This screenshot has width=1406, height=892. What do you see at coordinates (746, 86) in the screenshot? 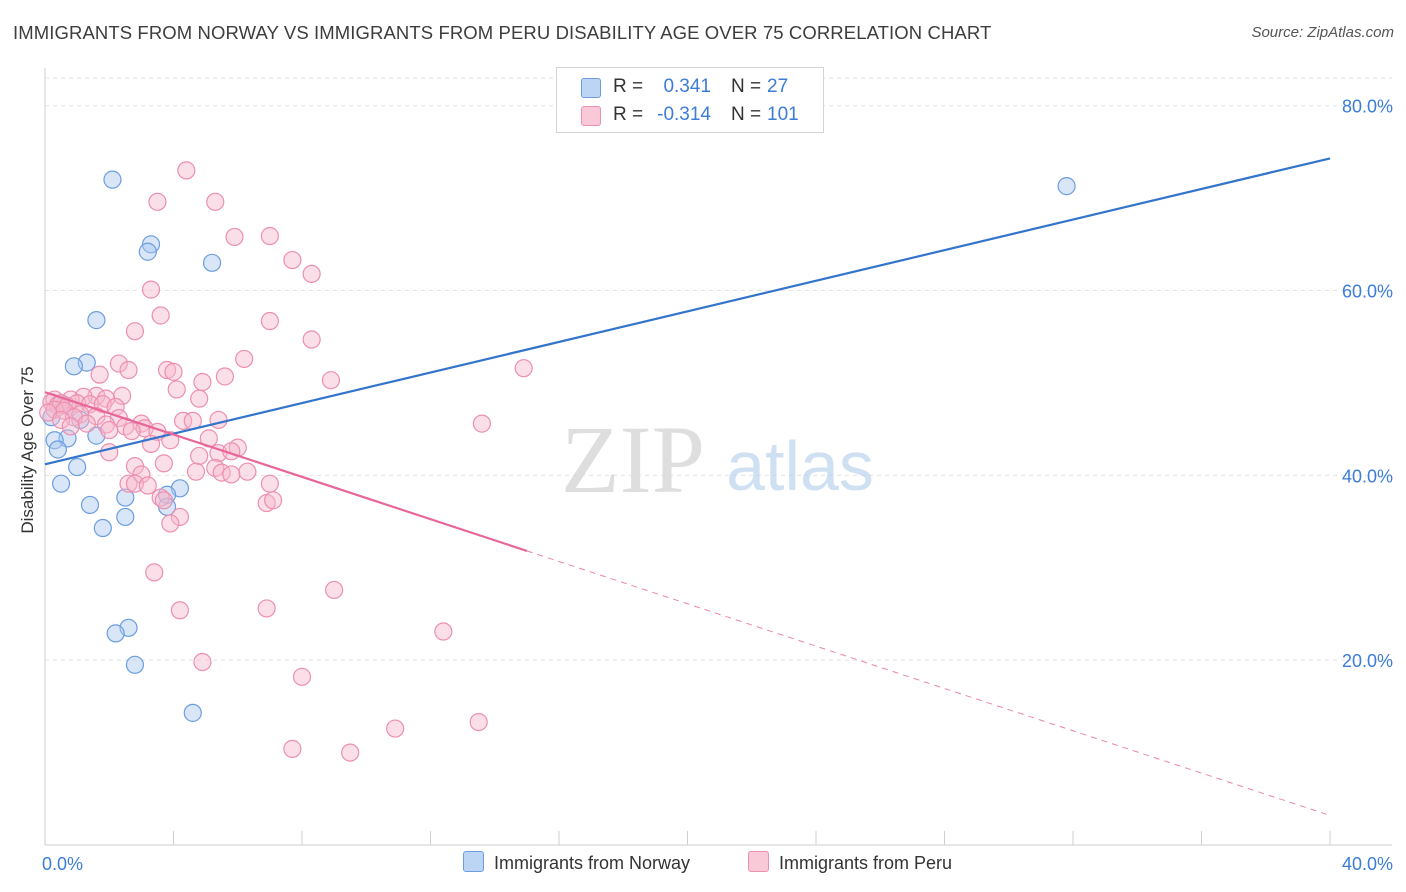
I see `norway-n-label: N =` at bounding box center [746, 86].